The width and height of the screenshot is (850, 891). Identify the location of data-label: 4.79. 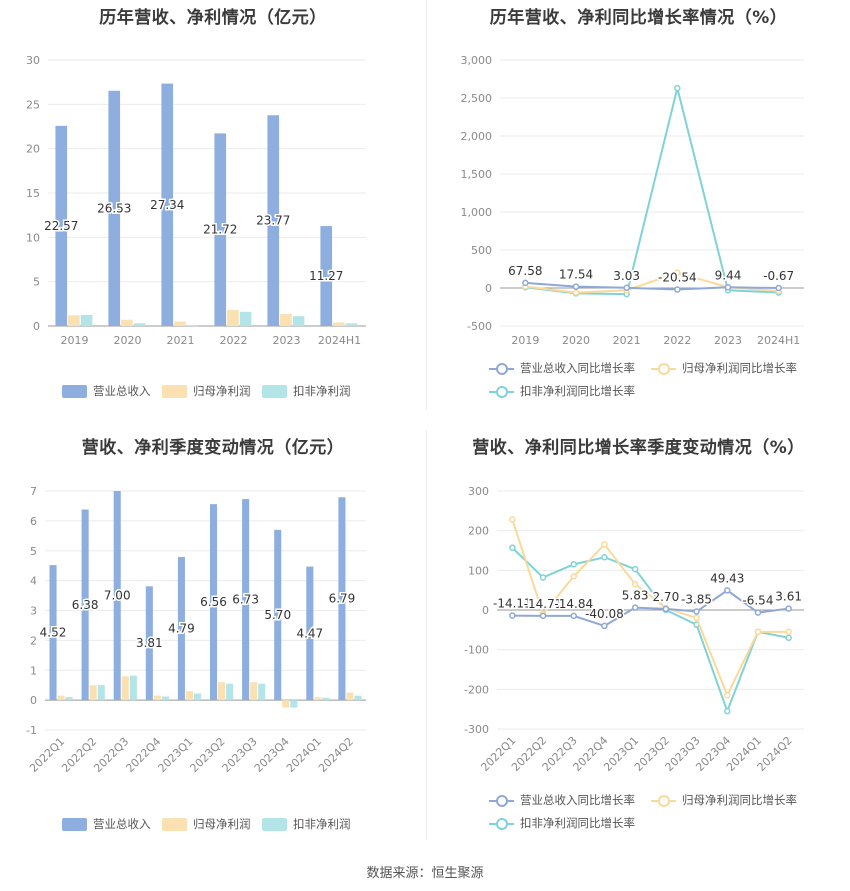
(181, 629).